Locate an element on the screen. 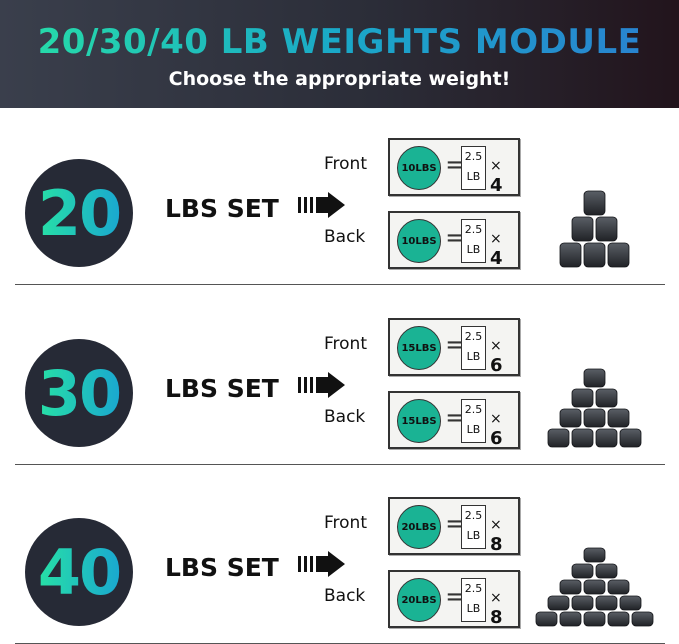  back-weight-box: 10LBS = 2.5 LB × 4 is located at coordinates (454, 240).